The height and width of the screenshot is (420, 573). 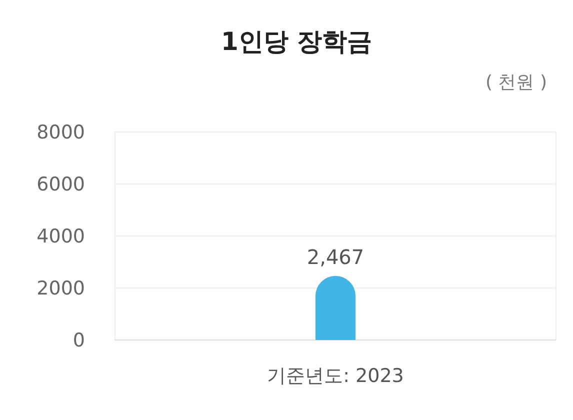 I want to click on data-label: 2,467, so click(x=335, y=256).